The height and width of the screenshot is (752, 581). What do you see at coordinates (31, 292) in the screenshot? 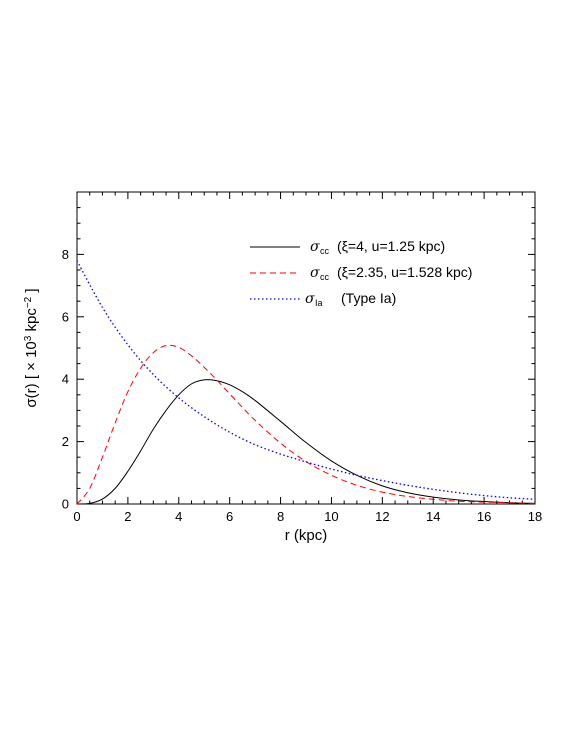
I see `y-axis-title-suffix: ]` at bounding box center [31, 292].